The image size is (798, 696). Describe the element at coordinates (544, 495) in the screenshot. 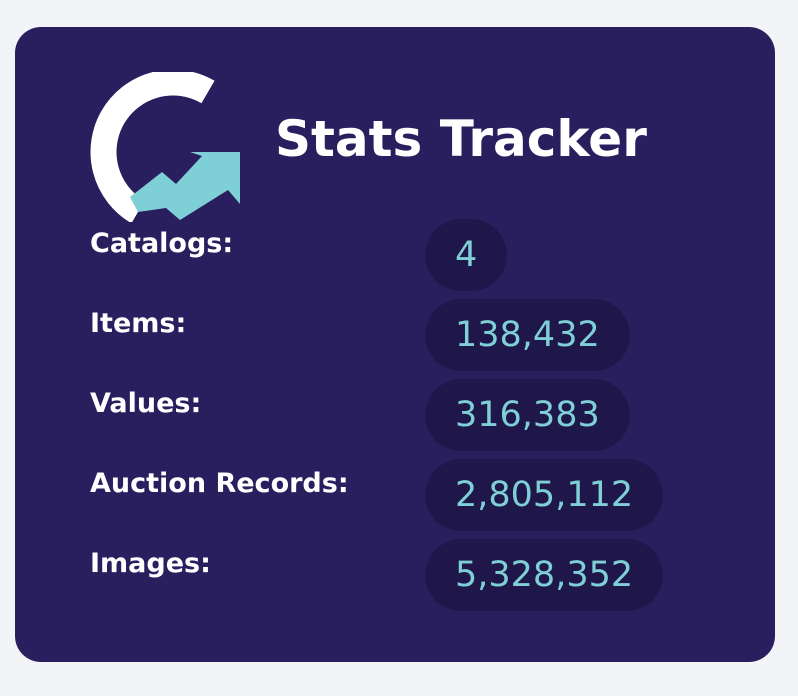

I see `stat-value: 2,805,112` at that location.